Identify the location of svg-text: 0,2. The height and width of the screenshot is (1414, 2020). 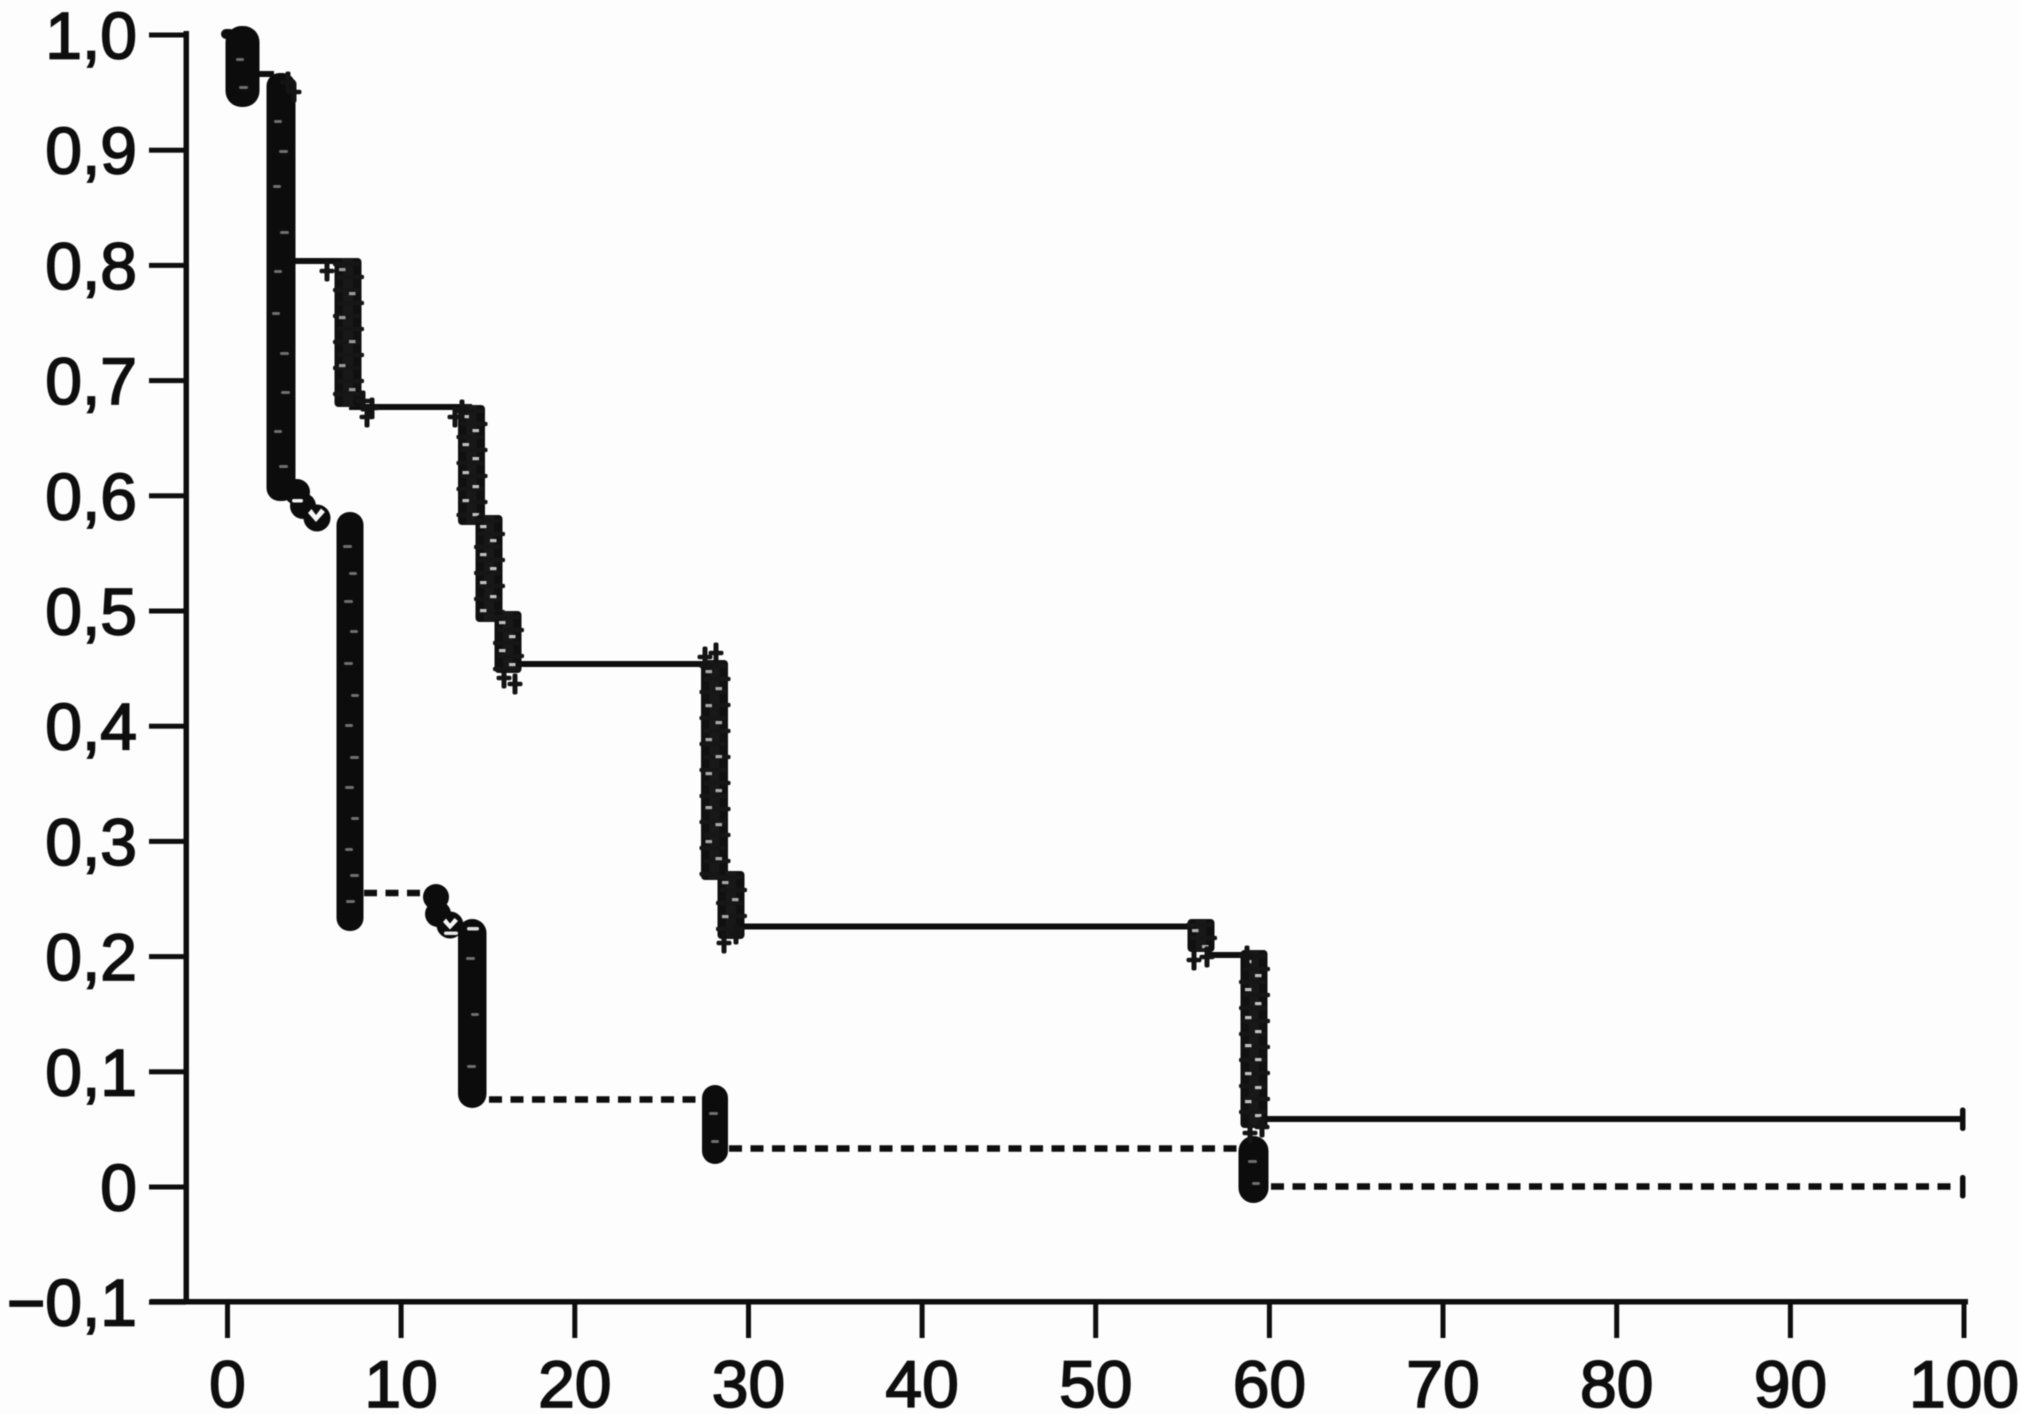
(91, 957).